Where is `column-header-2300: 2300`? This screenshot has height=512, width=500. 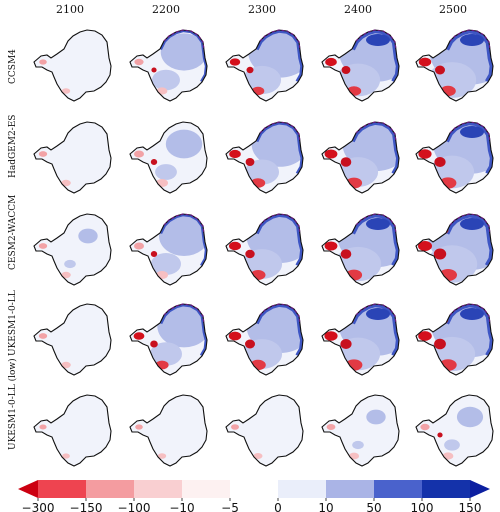
column-header-2300: 2300 is located at coordinates (262, 9).